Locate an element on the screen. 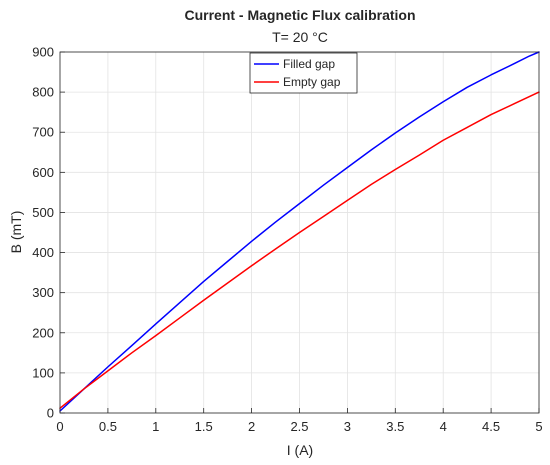  chart-subtitle: T= 20 °C is located at coordinates (300, 37).